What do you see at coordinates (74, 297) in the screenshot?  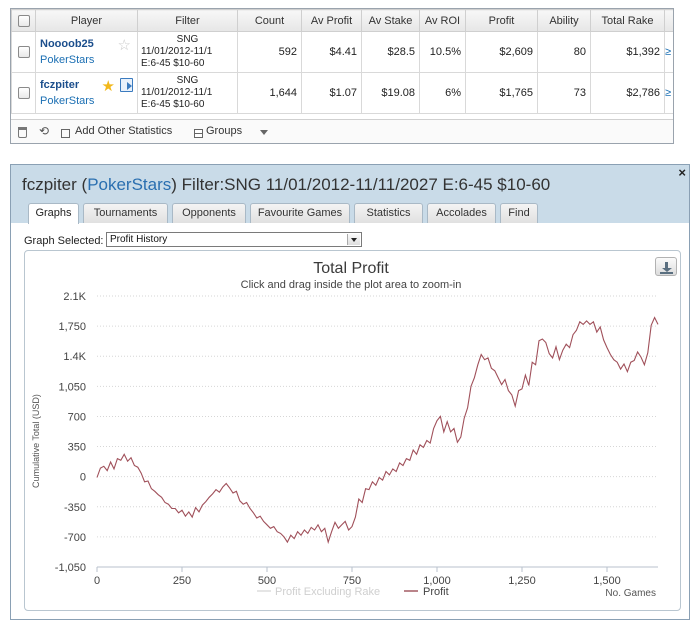 I see `y-tick-label: 2.1K` at bounding box center [74, 297].